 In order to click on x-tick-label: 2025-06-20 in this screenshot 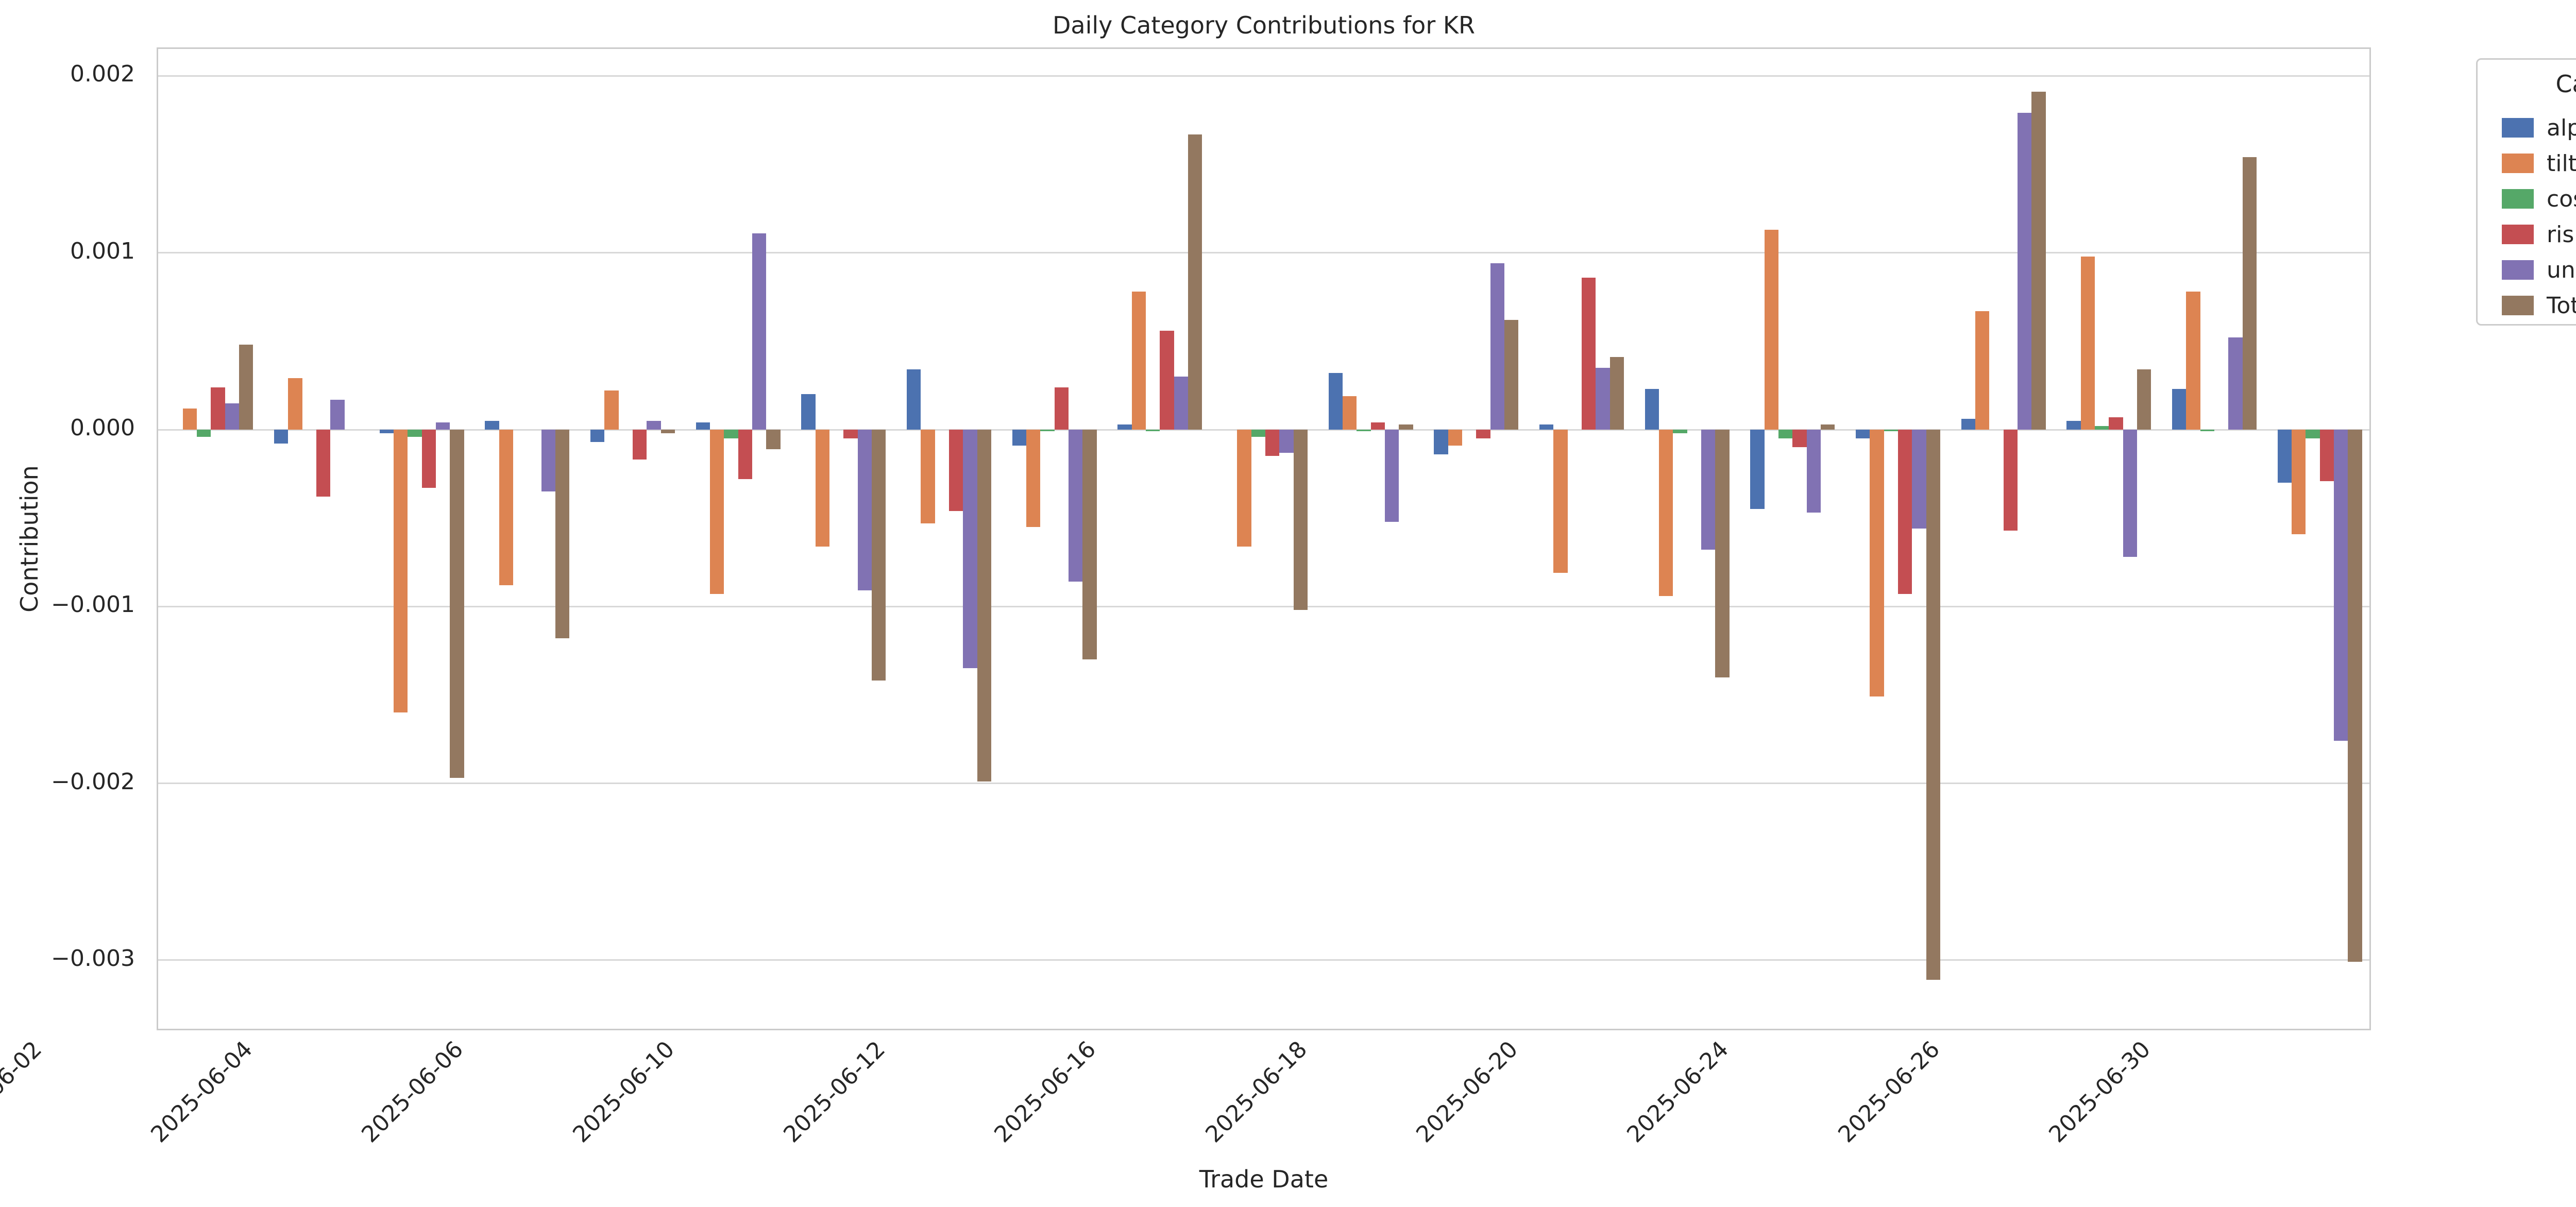, I will do `click(1467, 1092)`.